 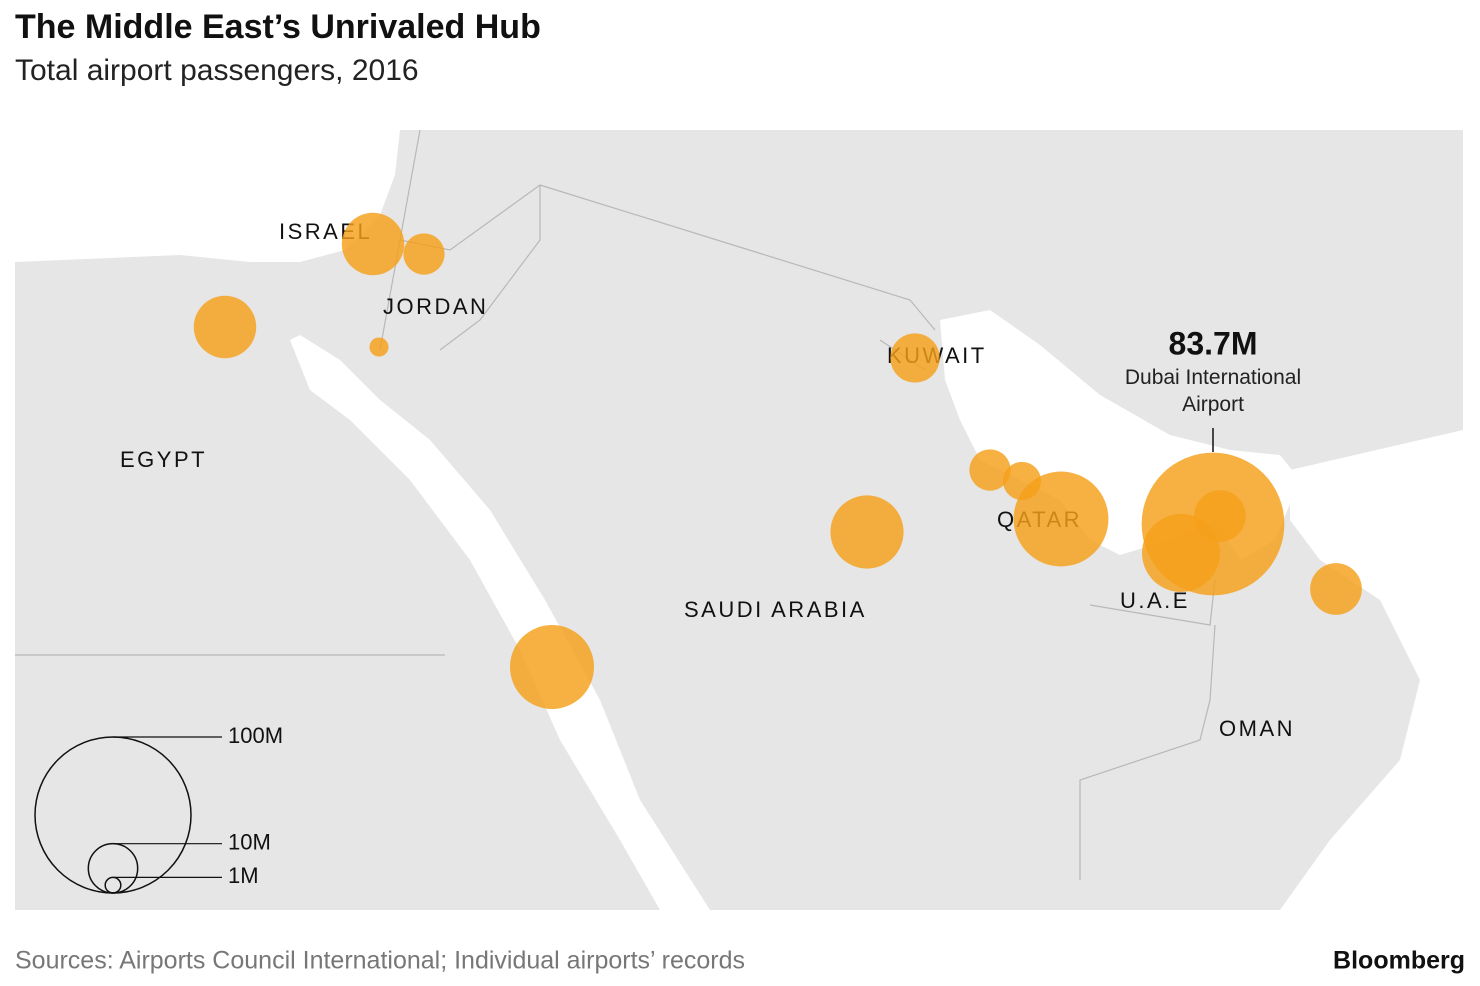 I want to click on callout-label: Dubai International Airport, so click(x=1213, y=391).